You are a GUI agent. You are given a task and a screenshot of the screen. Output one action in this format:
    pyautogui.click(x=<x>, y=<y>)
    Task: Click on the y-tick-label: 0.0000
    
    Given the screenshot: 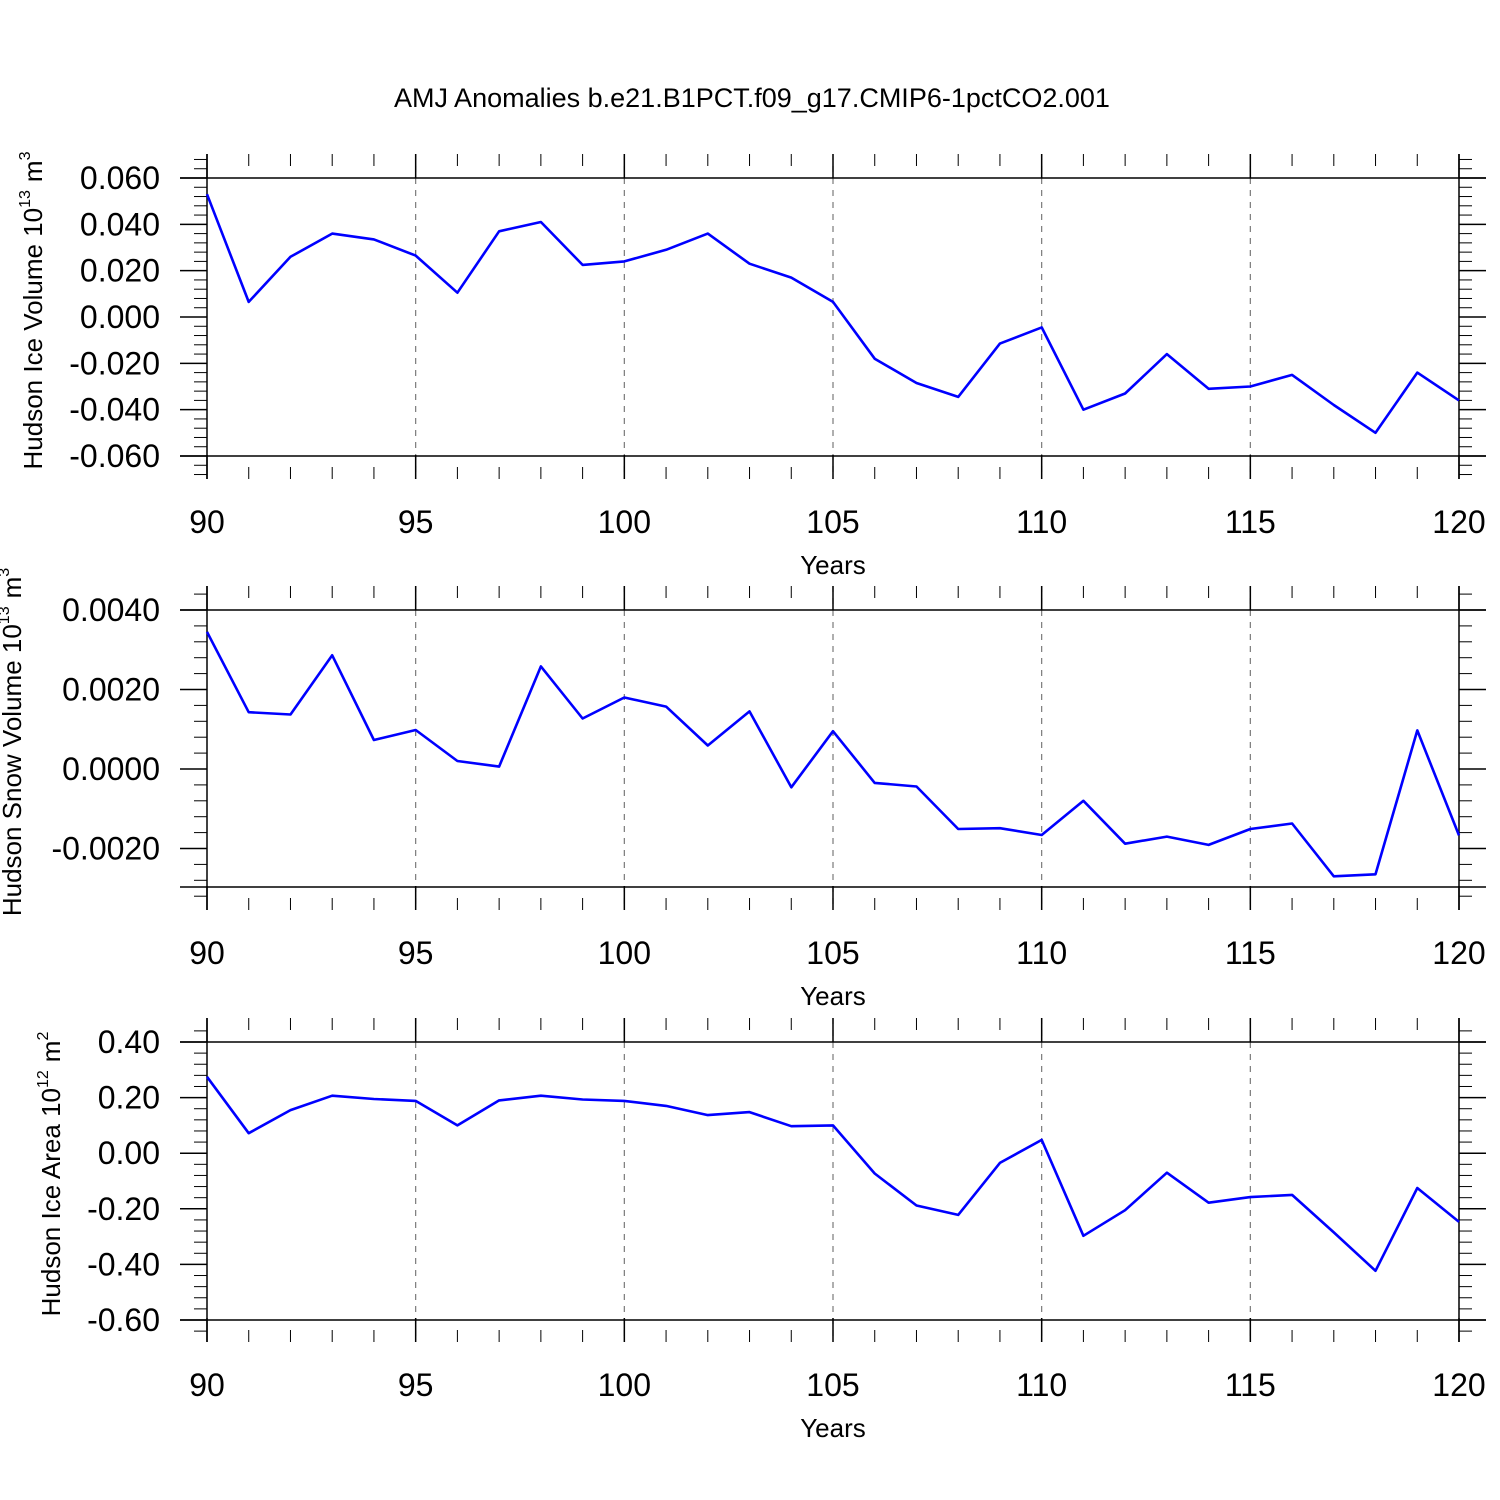 What is the action you would take?
    pyautogui.click(x=111, y=769)
    